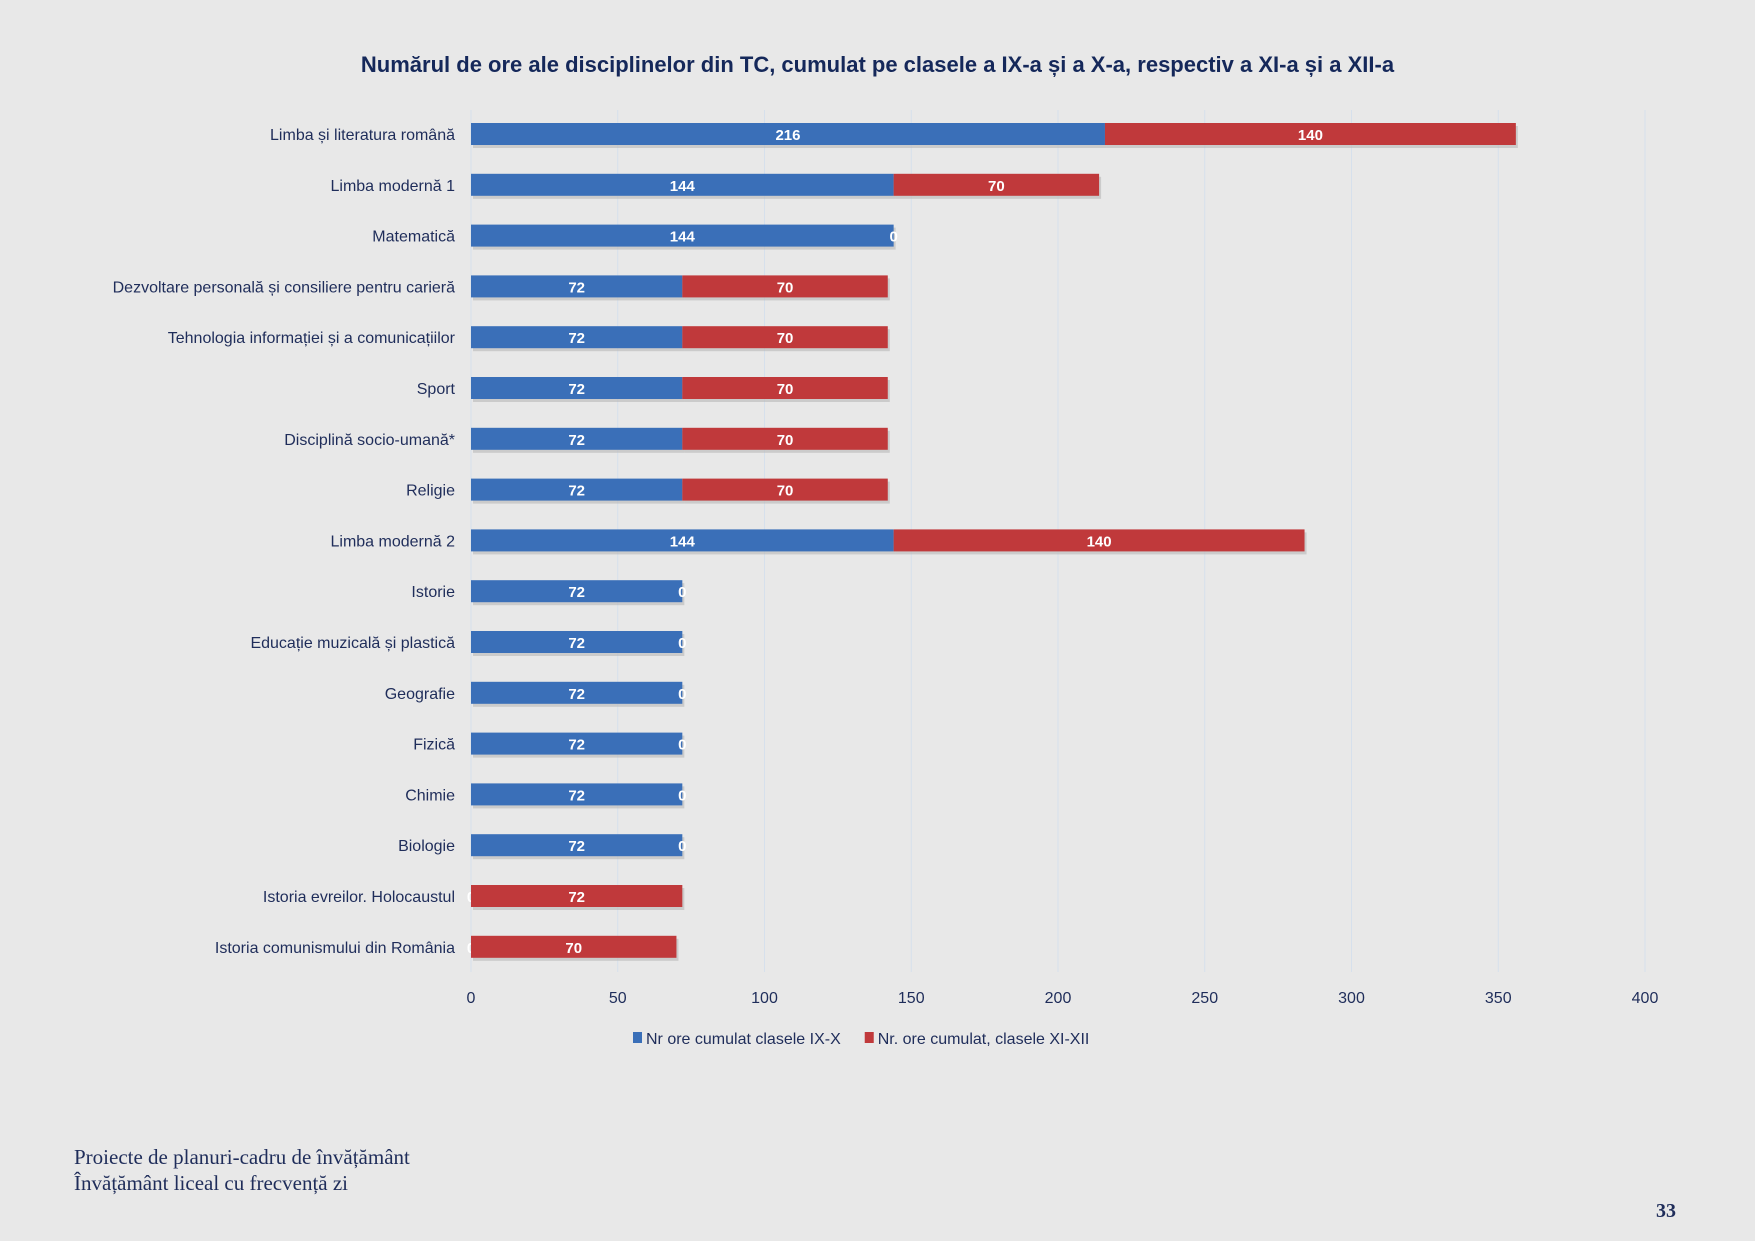 The height and width of the screenshot is (1241, 1755). What do you see at coordinates (764, 998) in the screenshot?
I see `x-tick-label: 100` at bounding box center [764, 998].